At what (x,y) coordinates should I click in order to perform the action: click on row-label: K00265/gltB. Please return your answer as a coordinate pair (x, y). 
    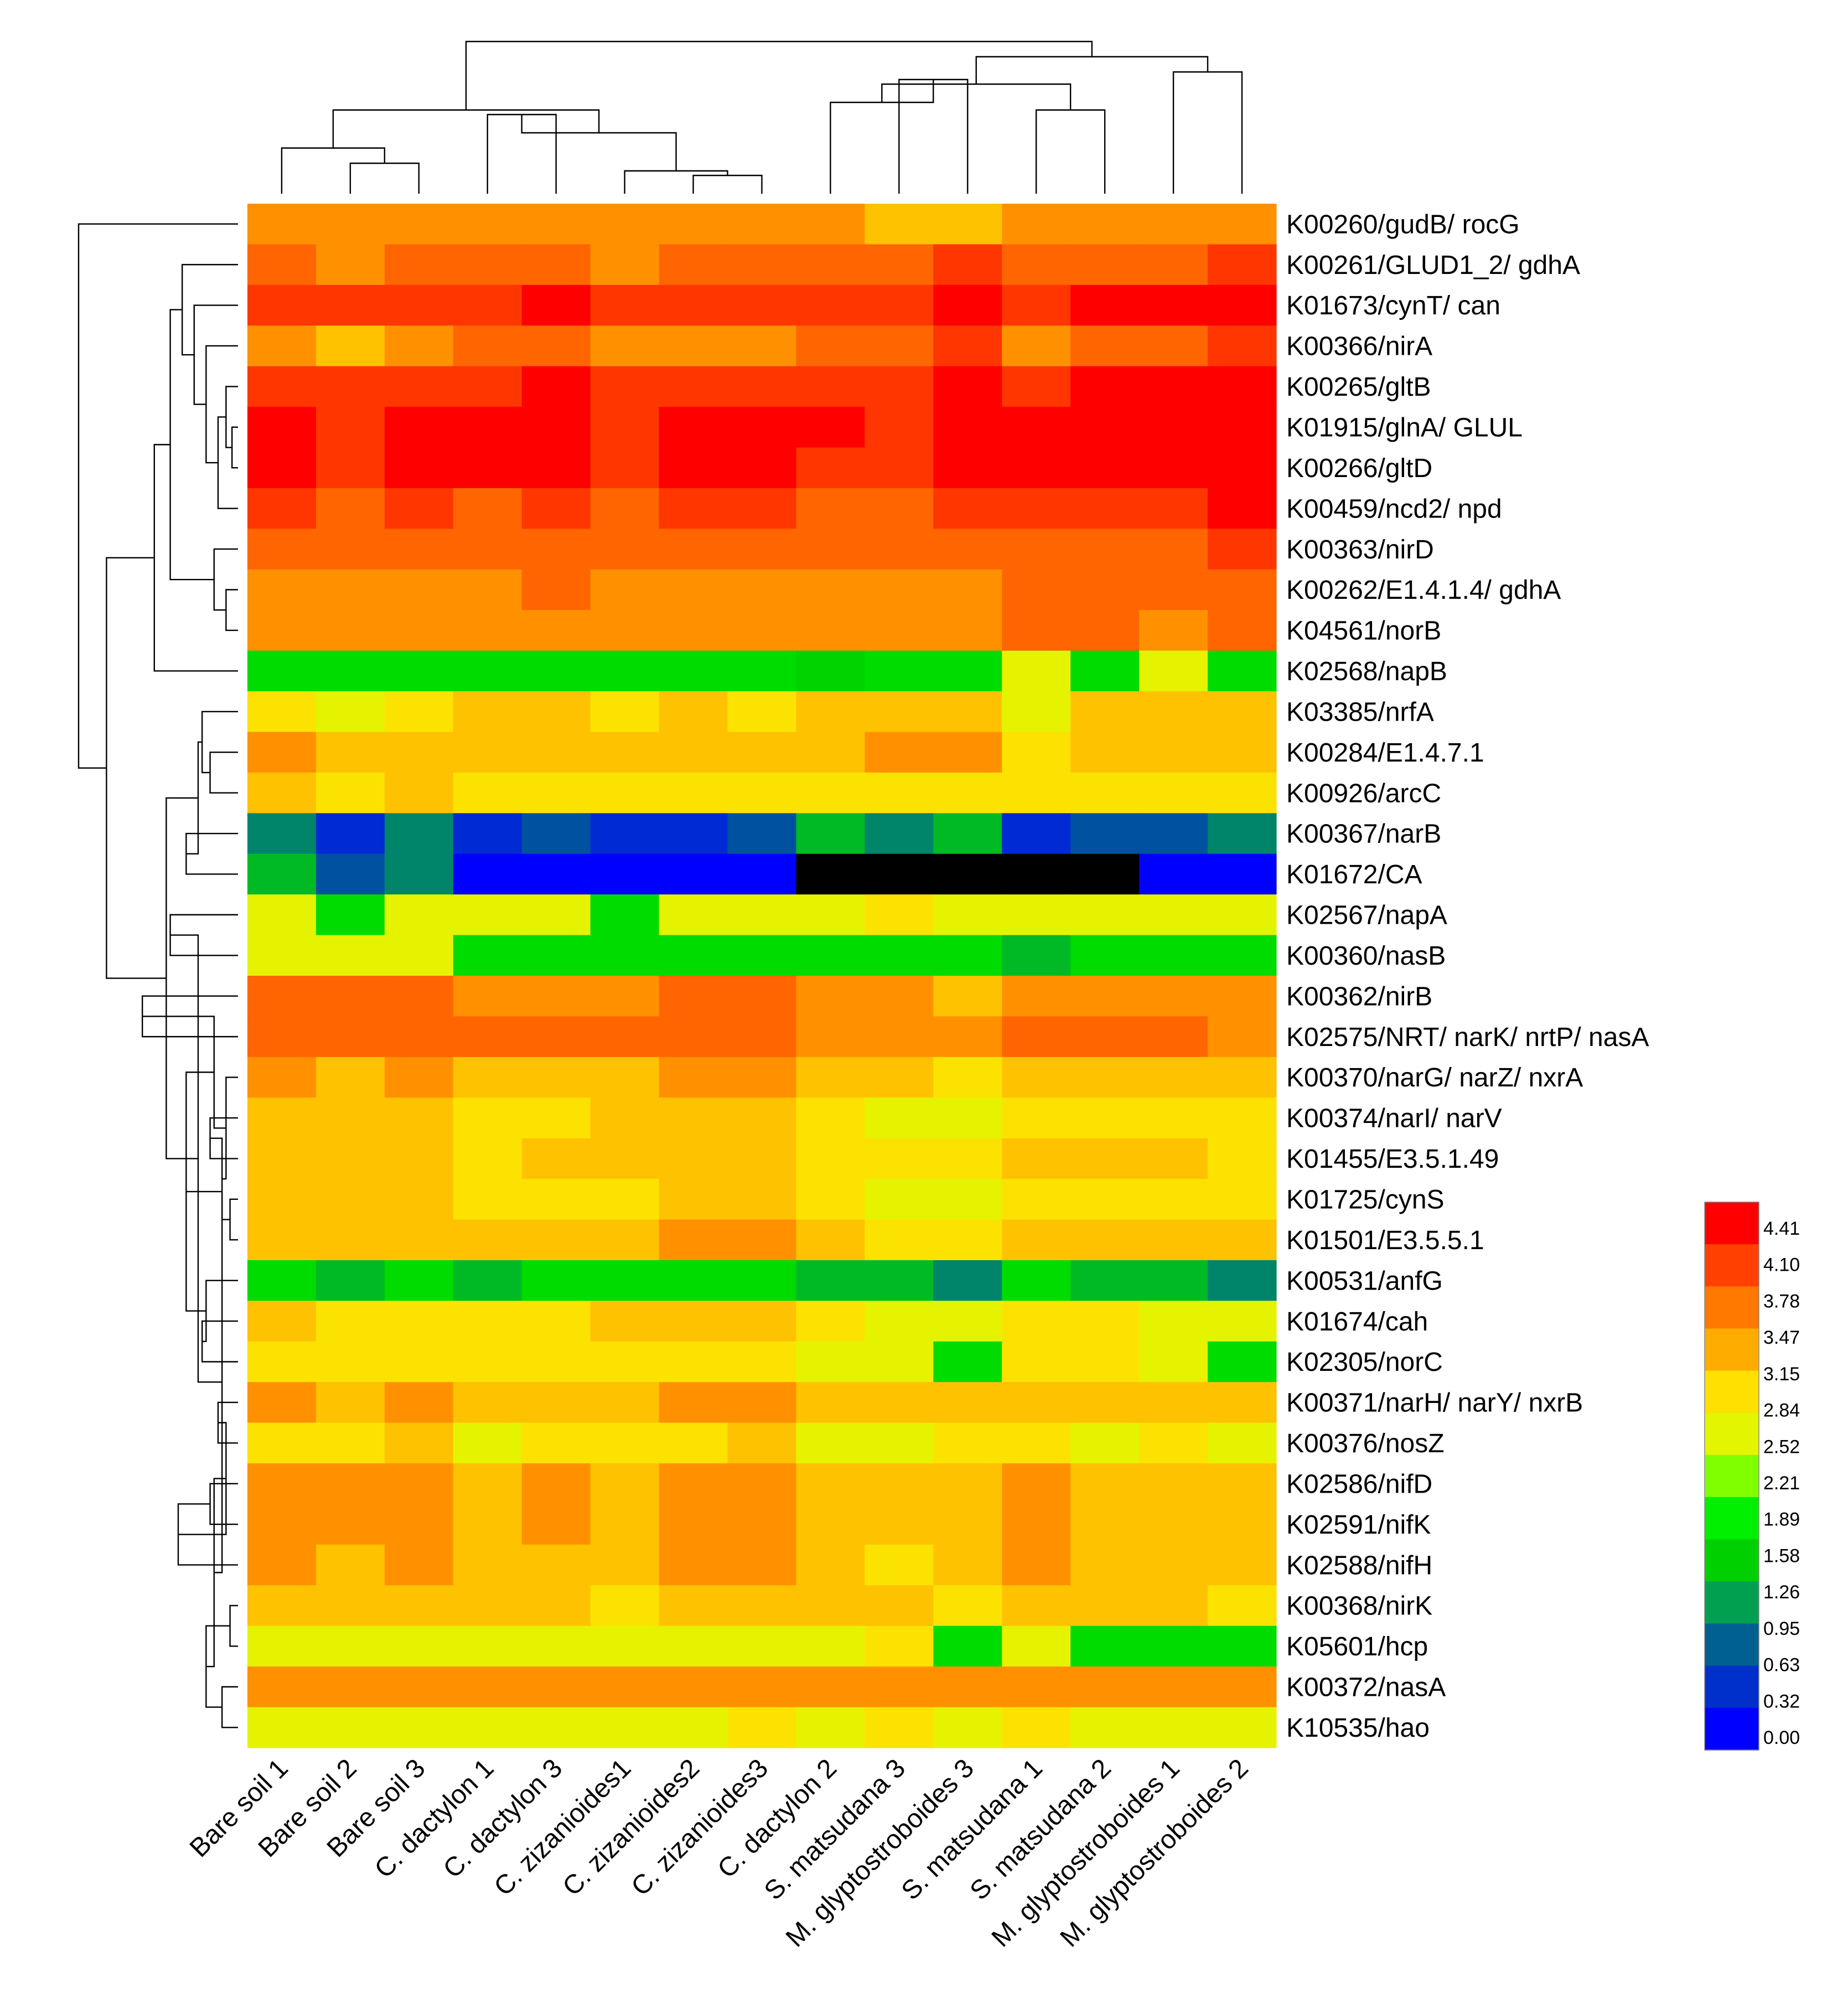
    Looking at the image, I should click on (1358, 387).